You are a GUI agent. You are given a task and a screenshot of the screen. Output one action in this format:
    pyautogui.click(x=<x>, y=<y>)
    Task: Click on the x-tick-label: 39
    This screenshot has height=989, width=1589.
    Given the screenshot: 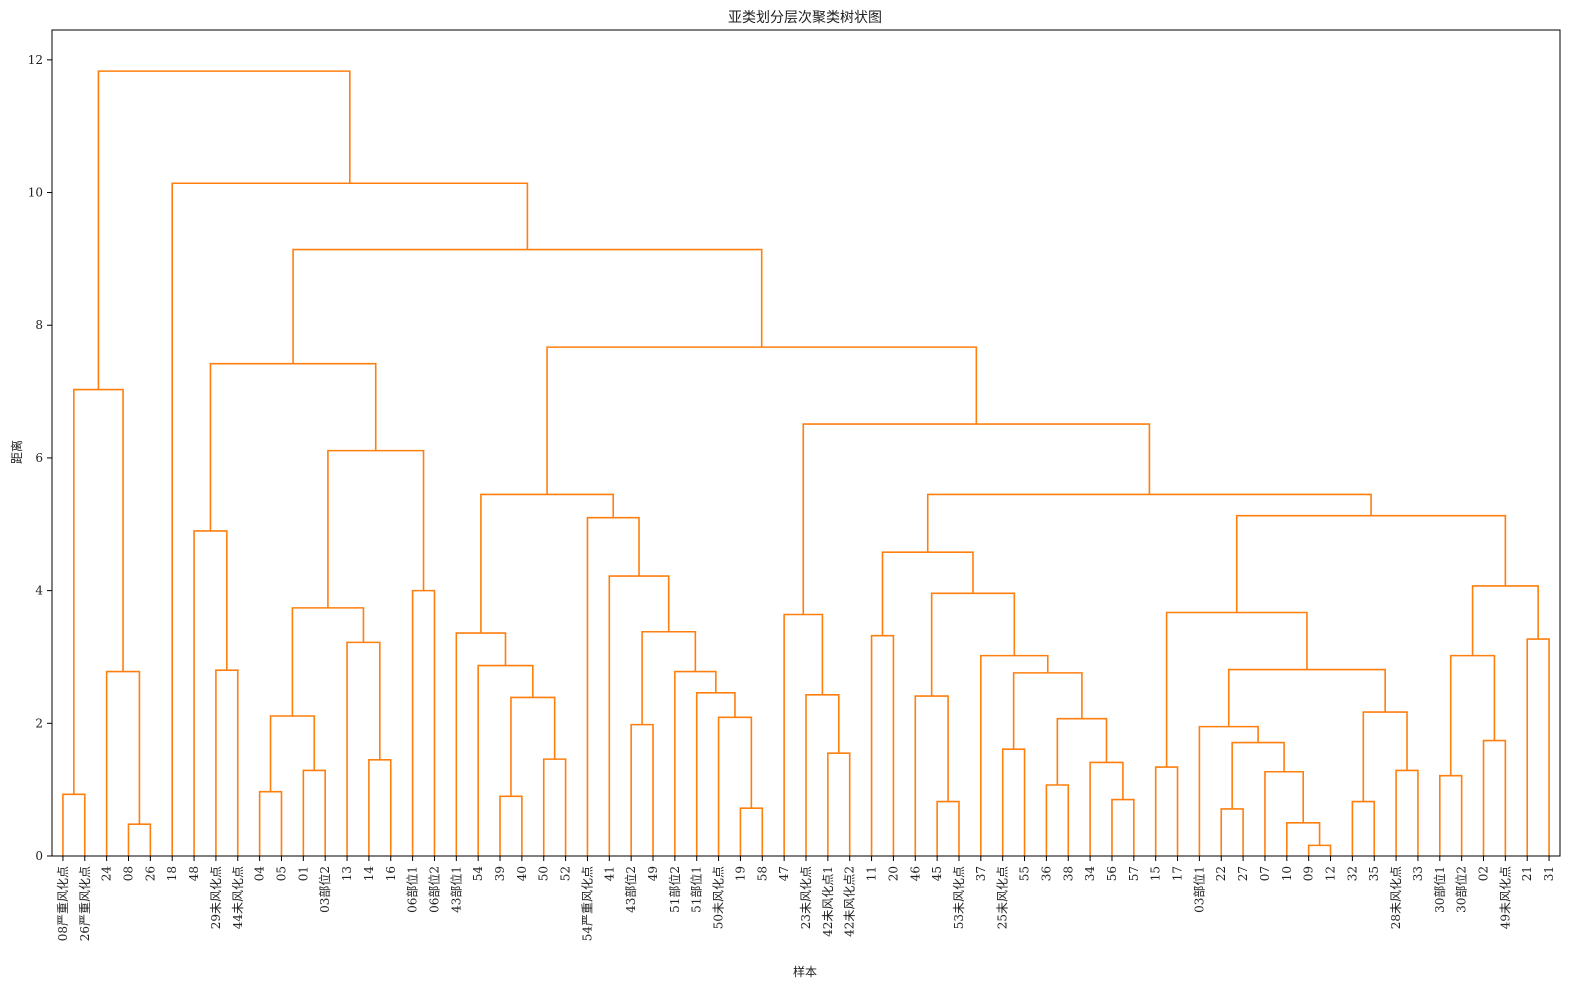 What is the action you would take?
    pyautogui.click(x=500, y=873)
    